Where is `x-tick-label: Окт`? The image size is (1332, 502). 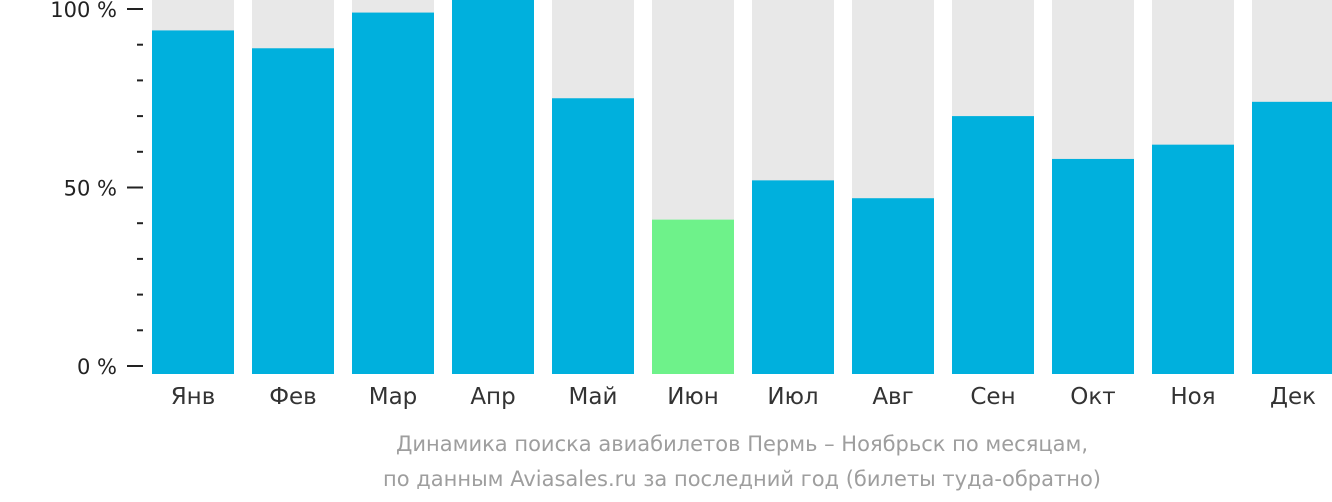 x-tick-label: Окт is located at coordinates (1092, 397).